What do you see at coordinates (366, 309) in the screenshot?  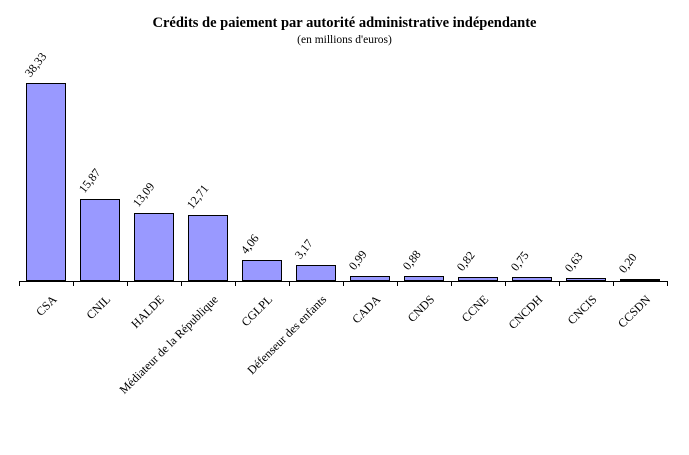 I see `category-label: CADA` at bounding box center [366, 309].